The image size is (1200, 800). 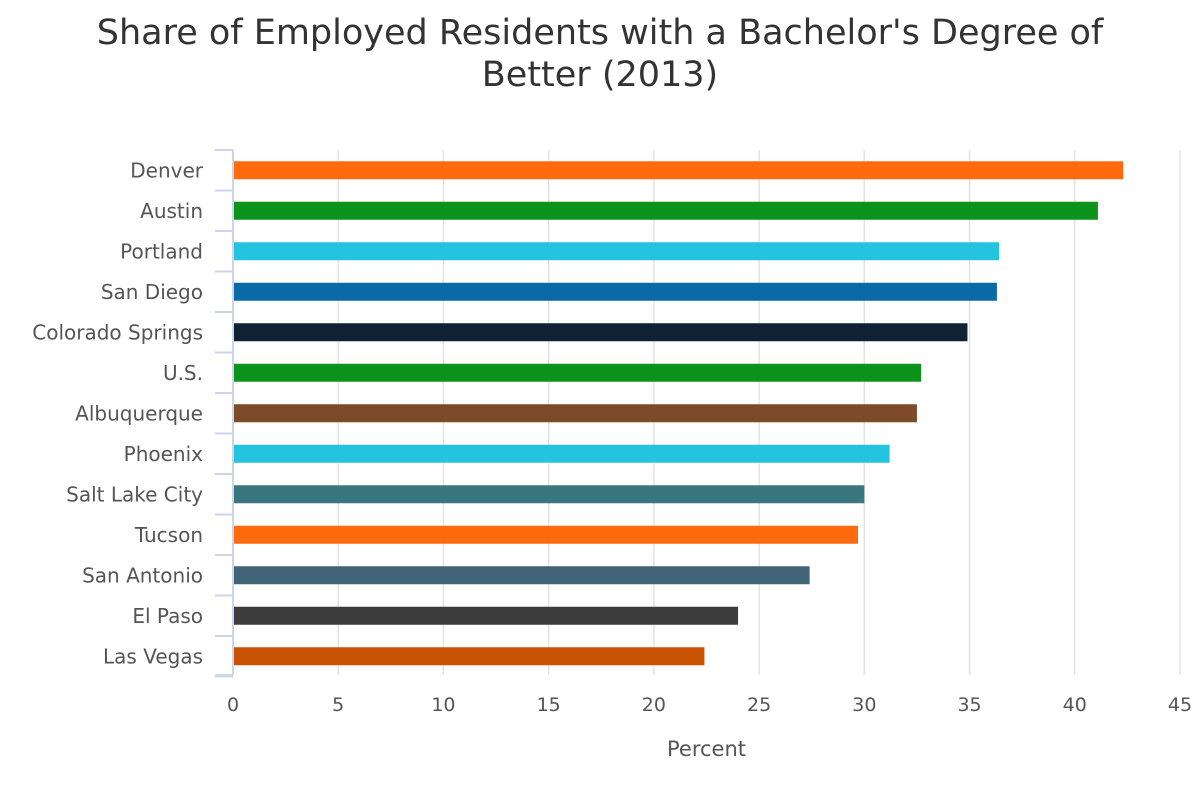 I want to click on axes, so click(x=224, y=413).